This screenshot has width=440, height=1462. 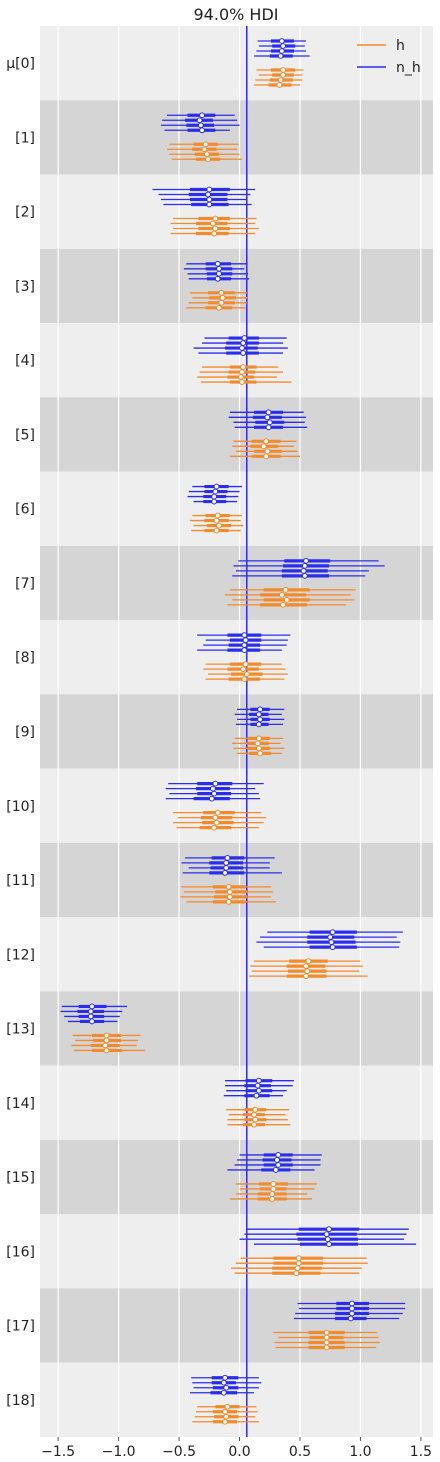 What do you see at coordinates (20, 64) in the screenshot?
I see `y-tick-label: μ[0]` at bounding box center [20, 64].